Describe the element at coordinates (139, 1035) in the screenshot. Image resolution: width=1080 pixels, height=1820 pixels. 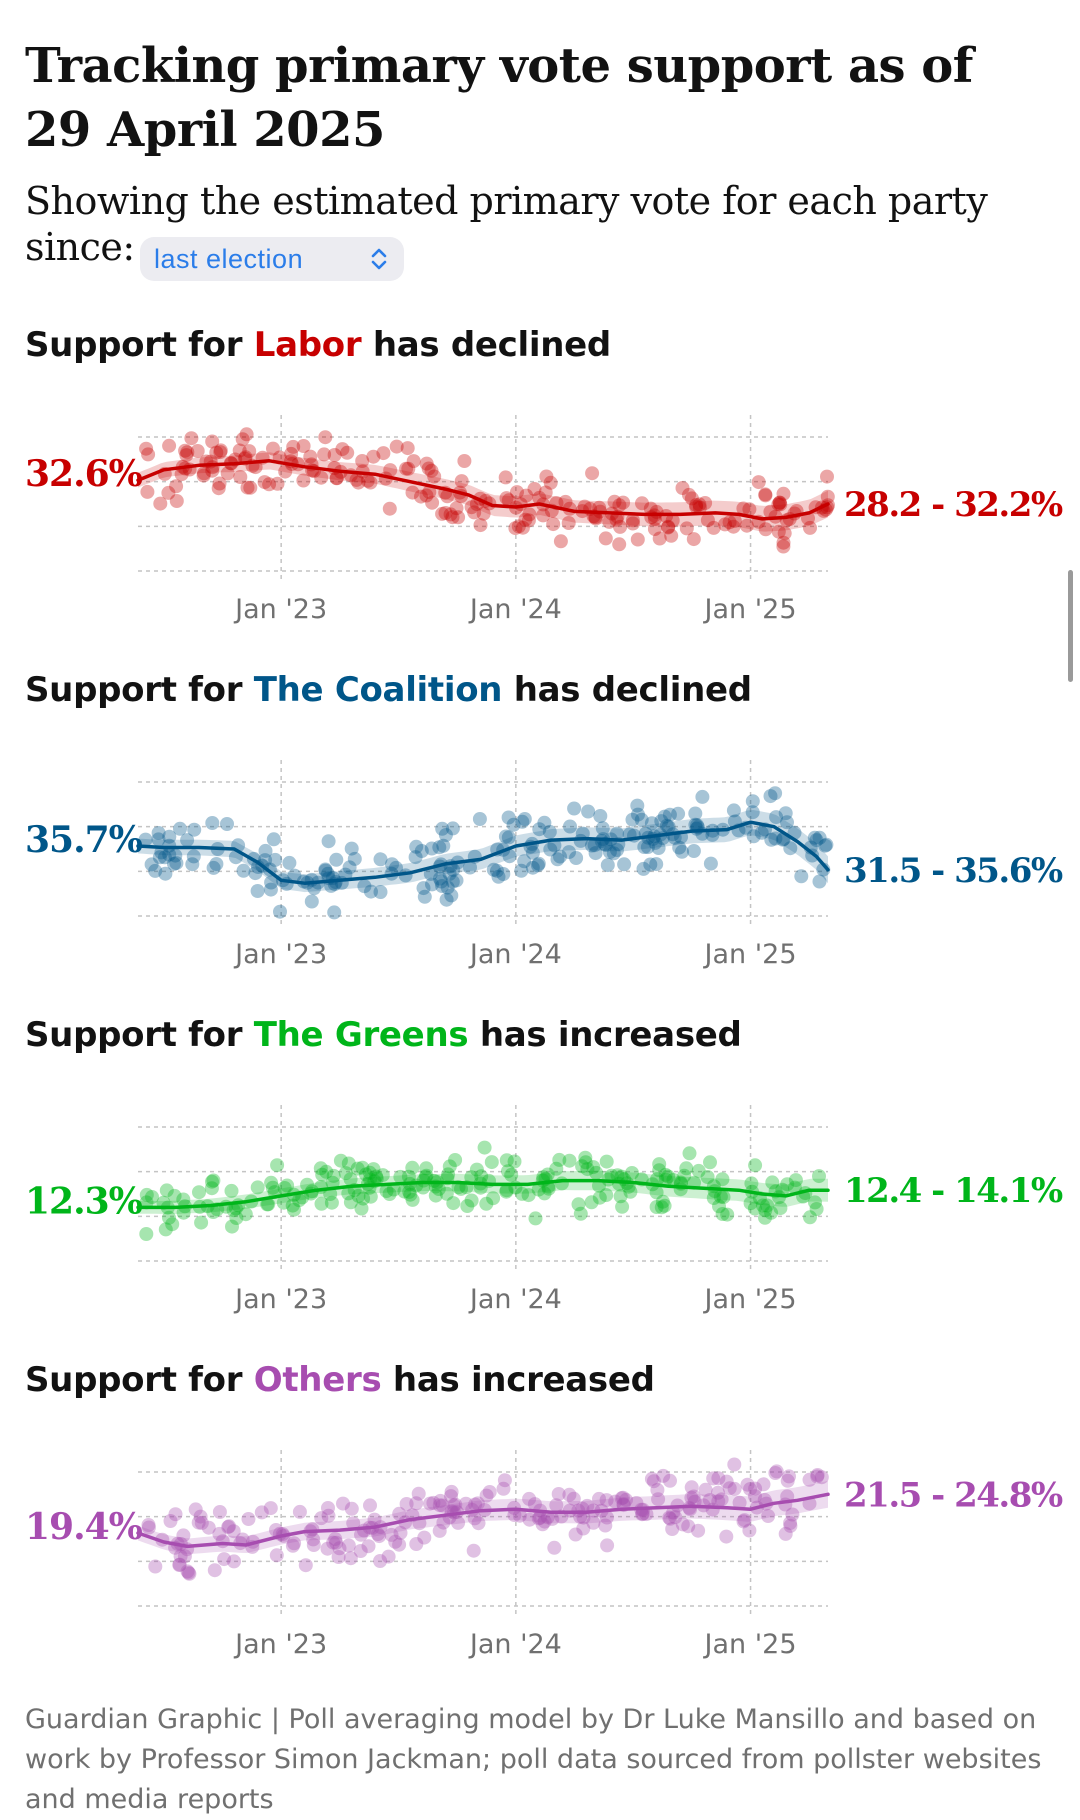
I see `chart-title-prefix: Support for` at that location.